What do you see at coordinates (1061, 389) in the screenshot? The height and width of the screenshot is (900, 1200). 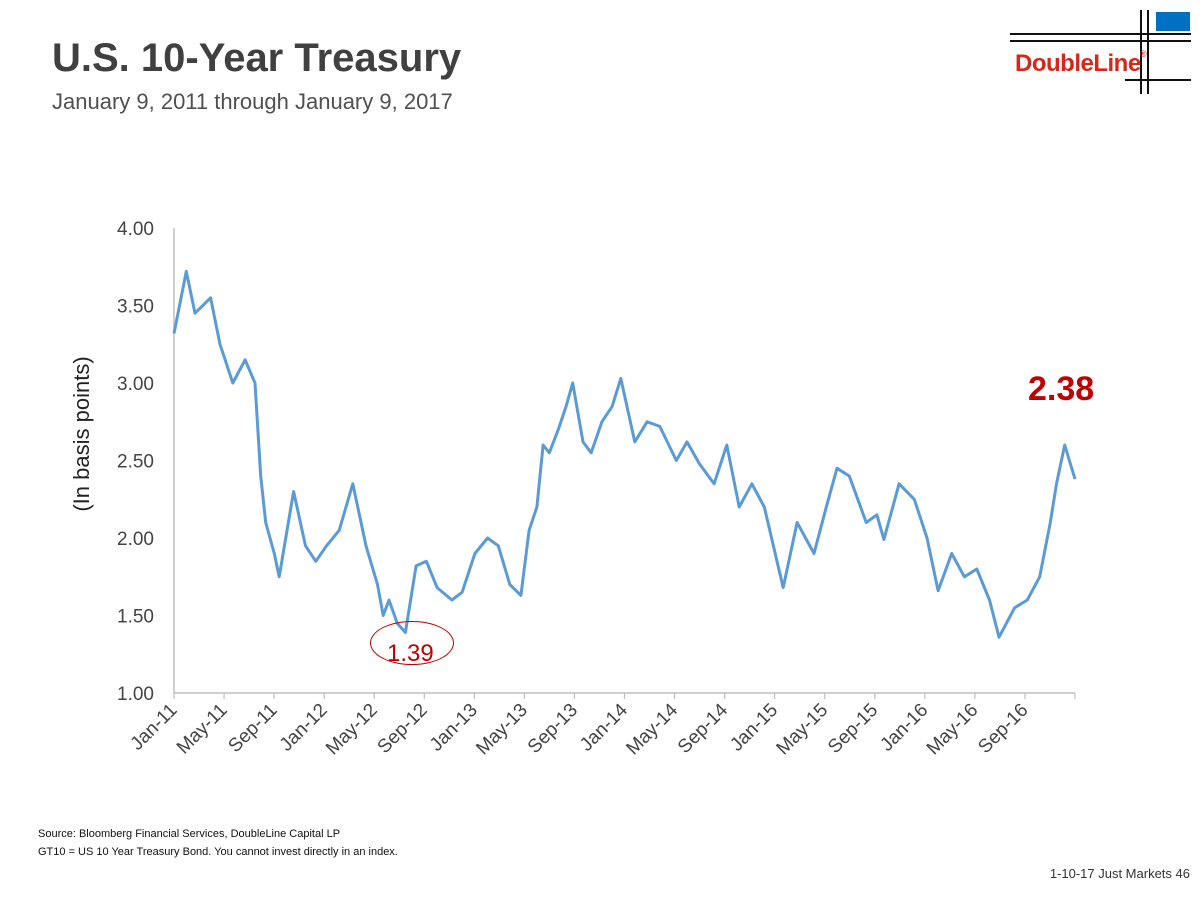 I see `last-value-annotation: 2.38` at bounding box center [1061, 389].